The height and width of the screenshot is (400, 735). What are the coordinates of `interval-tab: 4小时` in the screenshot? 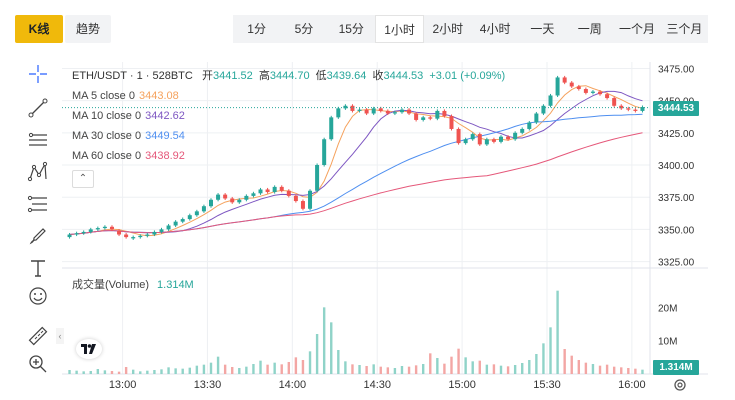 It's located at (495, 29).